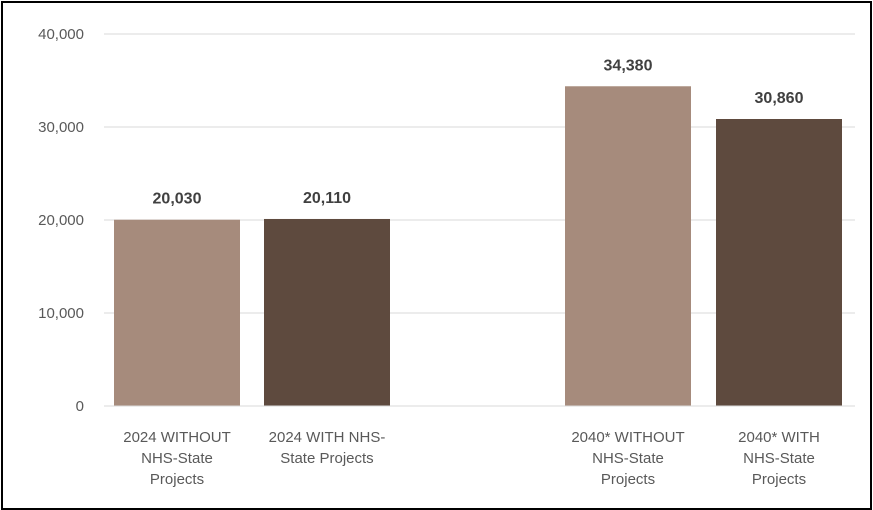  I want to click on y-tick-label: 20,000, so click(61, 220).